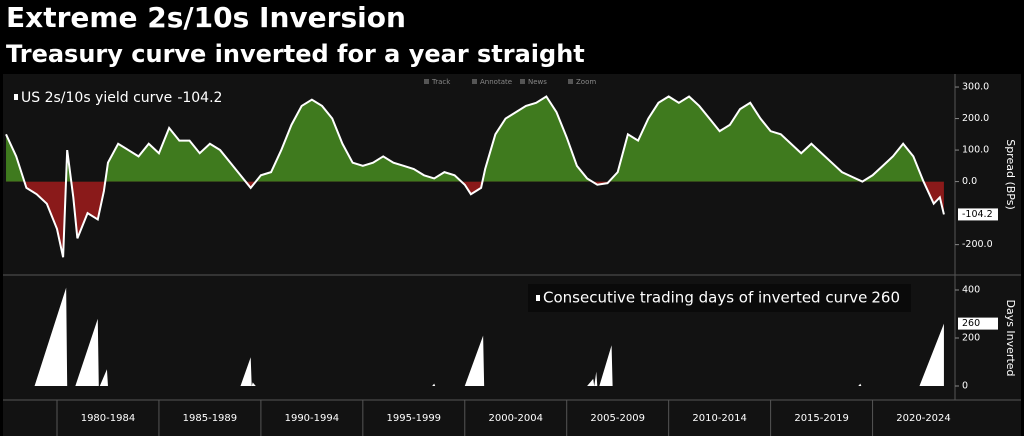 The image size is (1024, 436). What do you see at coordinates (885, 298) in the screenshot?
I see `legend-value: 260` at bounding box center [885, 298].